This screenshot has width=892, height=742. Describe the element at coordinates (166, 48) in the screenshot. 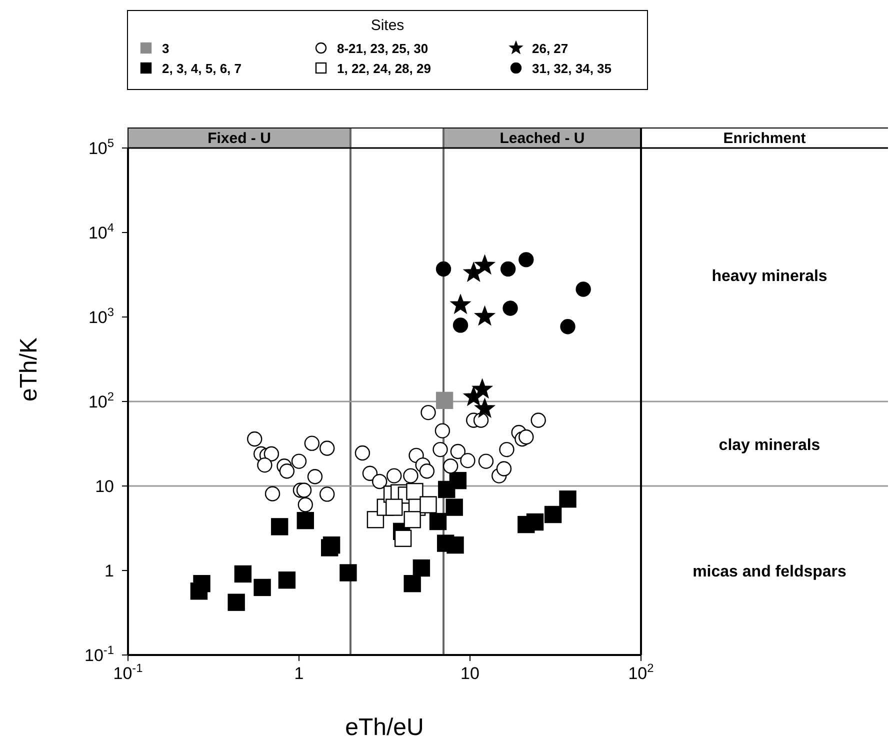

I see `legend-label: 3` at that location.